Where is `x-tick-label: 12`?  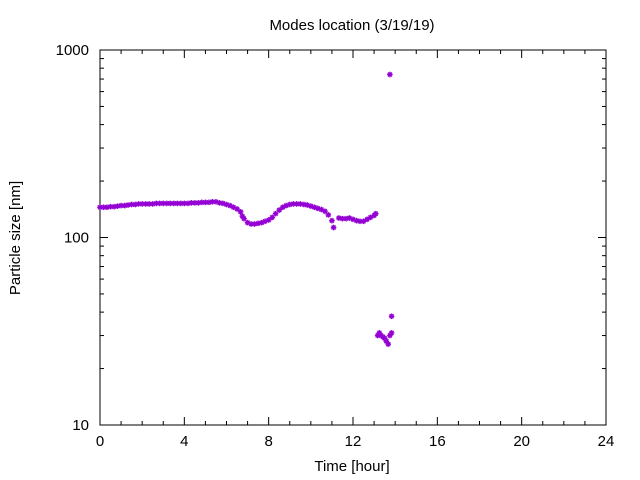
x-tick-label: 12 is located at coordinates (353, 441).